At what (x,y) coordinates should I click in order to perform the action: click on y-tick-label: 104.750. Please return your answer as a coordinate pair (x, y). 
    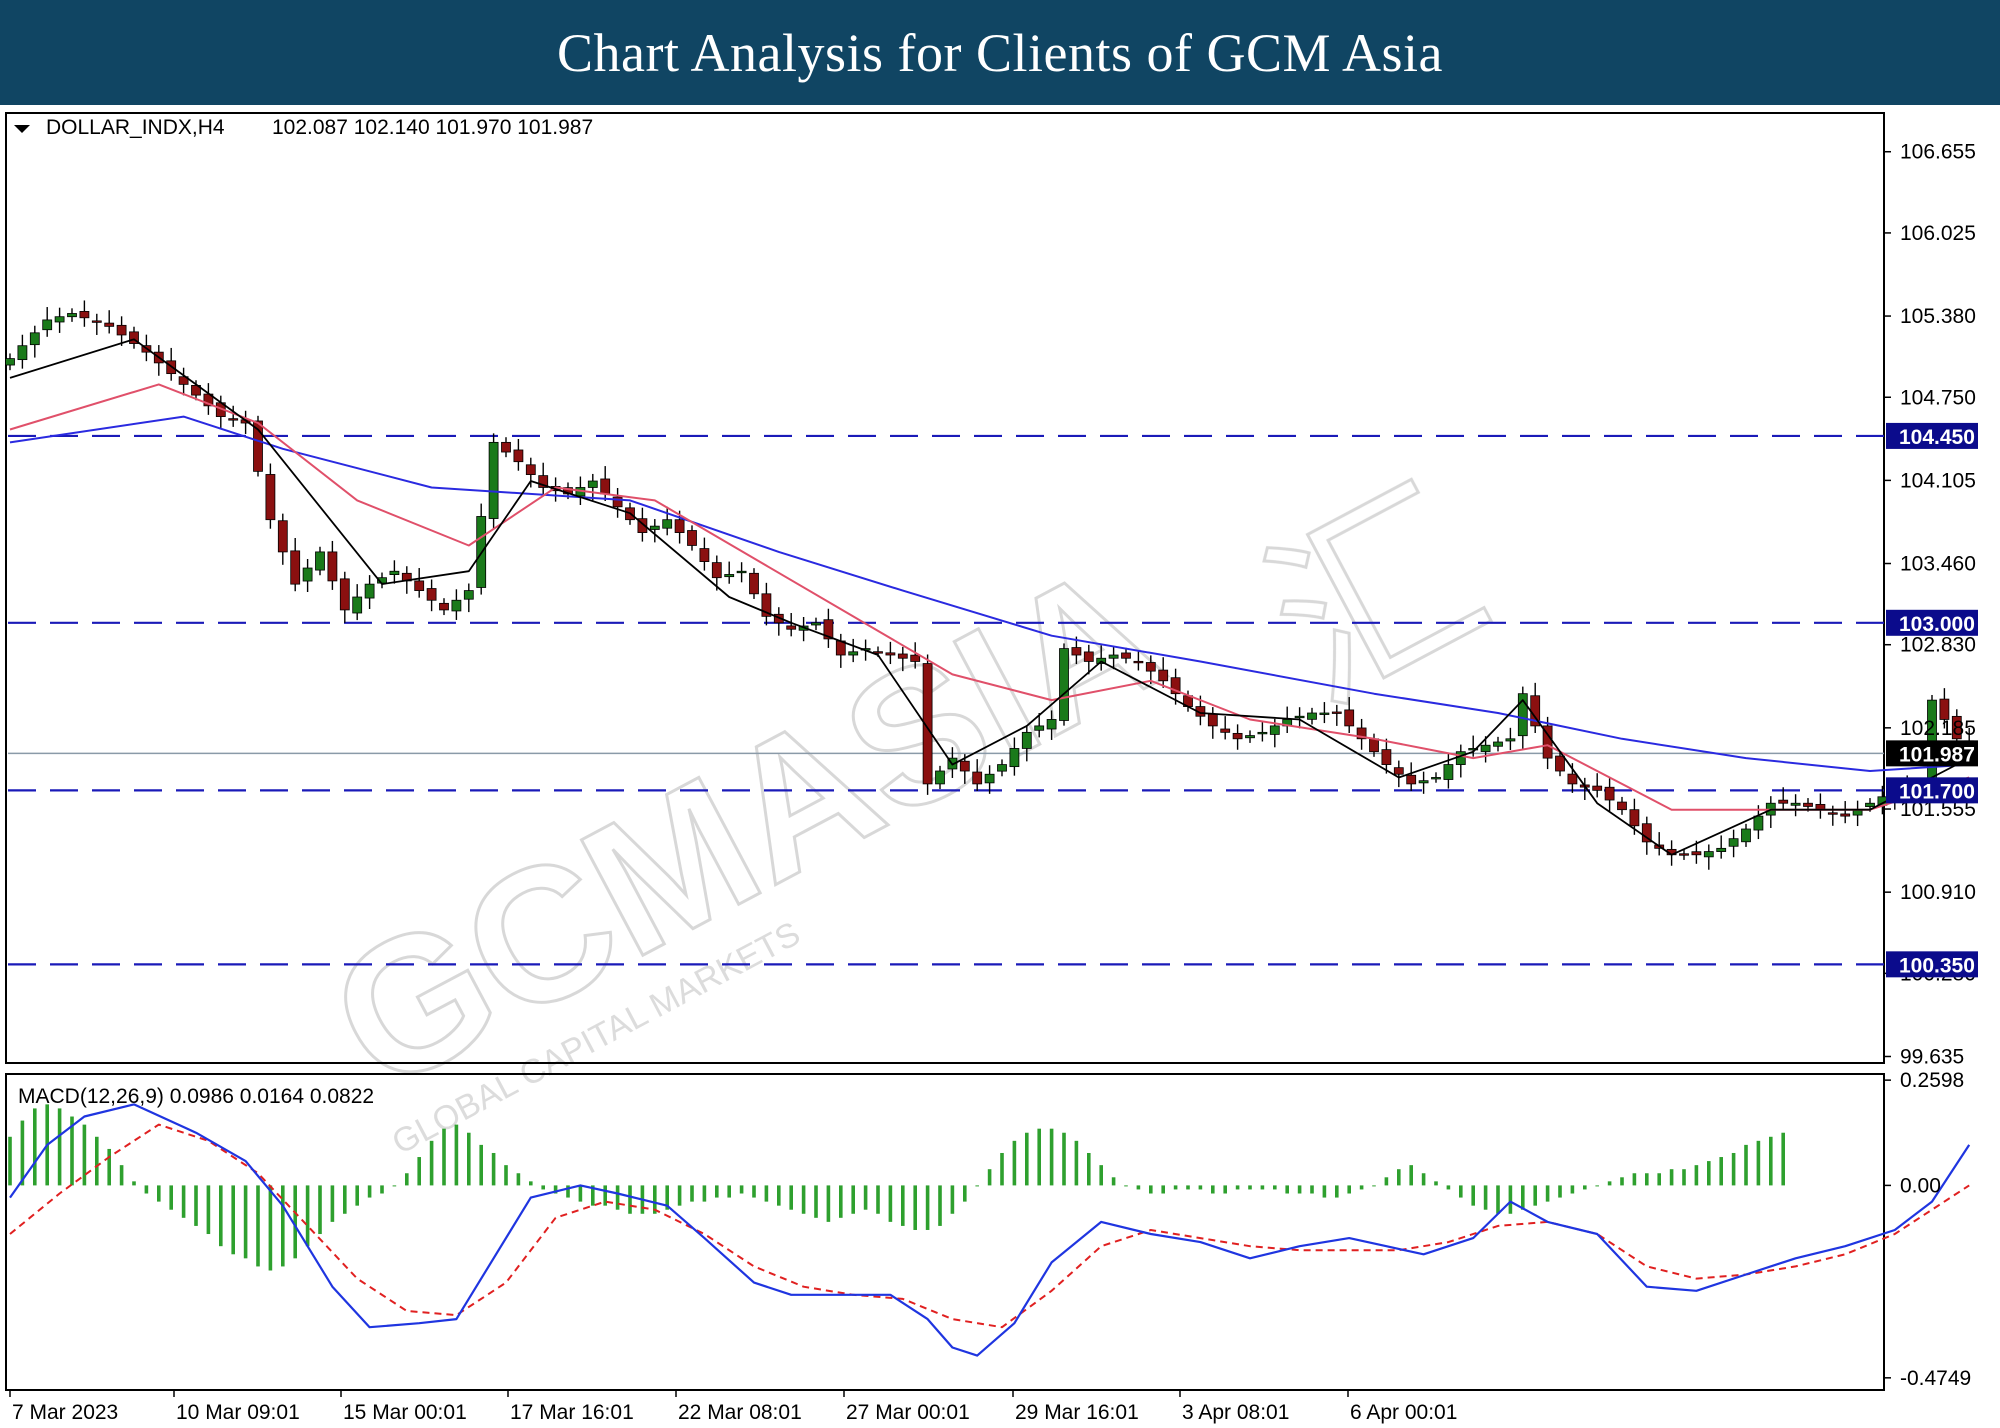
    Looking at the image, I should click on (1938, 397).